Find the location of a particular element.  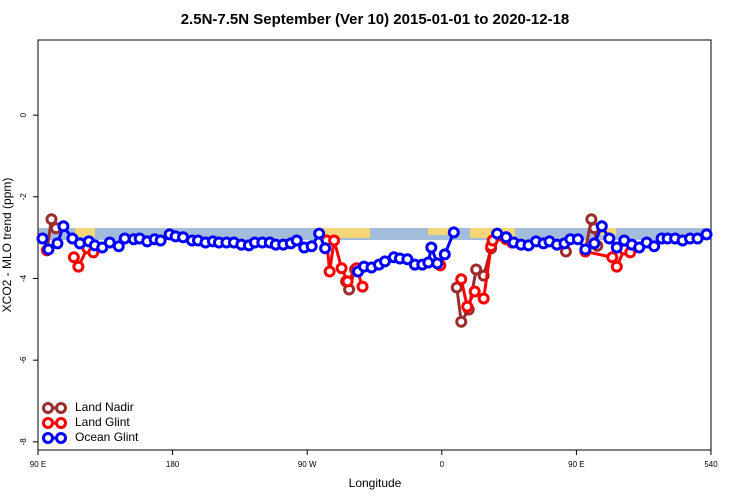

series-line is located at coordinates (351, 274).